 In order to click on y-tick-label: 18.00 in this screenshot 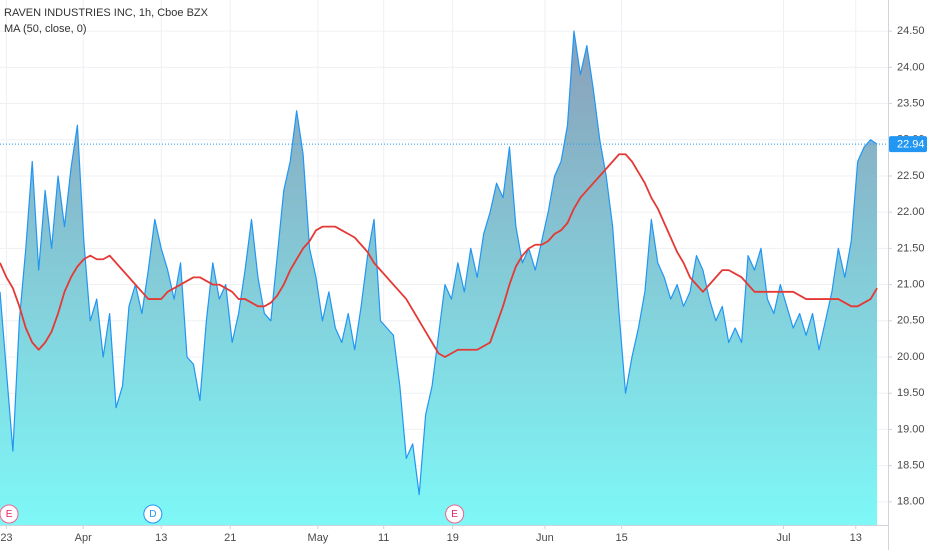, I will do `click(911, 502)`.